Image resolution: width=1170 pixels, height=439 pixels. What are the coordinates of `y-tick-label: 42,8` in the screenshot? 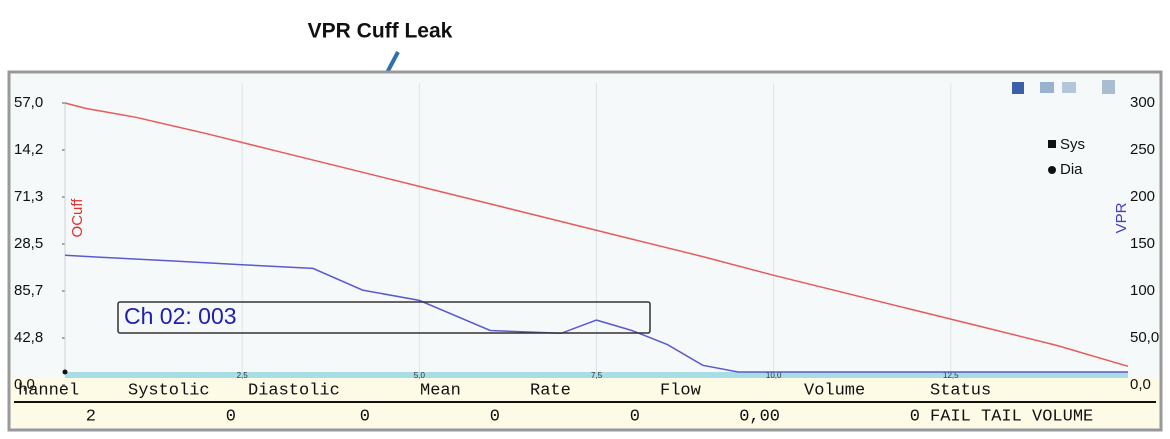 It's located at (28, 337).